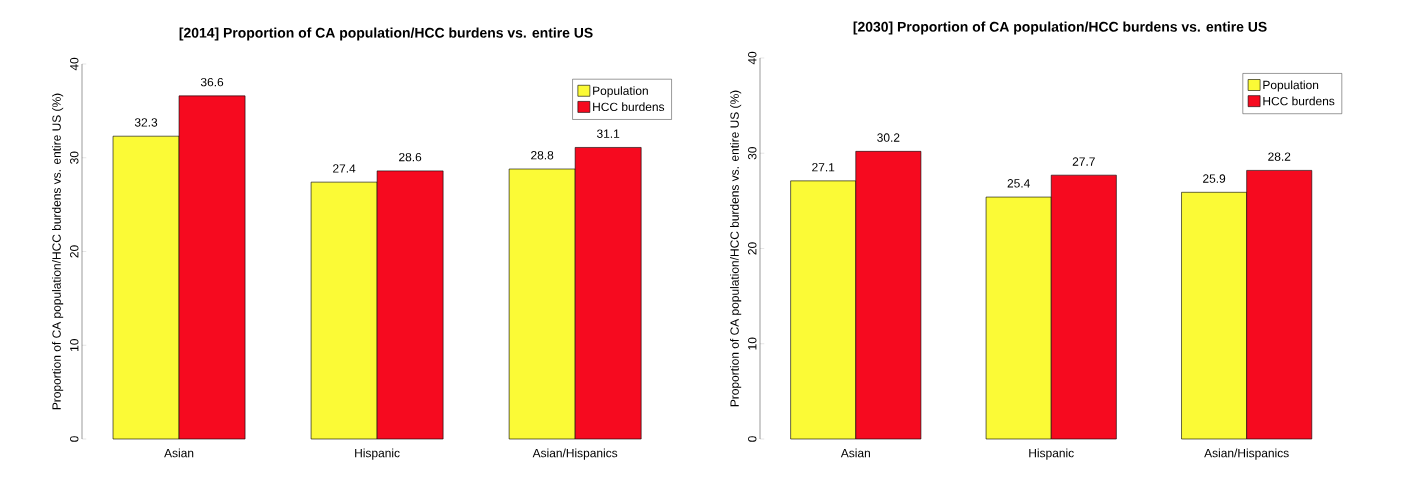 This screenshot has height=491, width=1420. I want to click on data-label: 27.1, so click(823, 167).